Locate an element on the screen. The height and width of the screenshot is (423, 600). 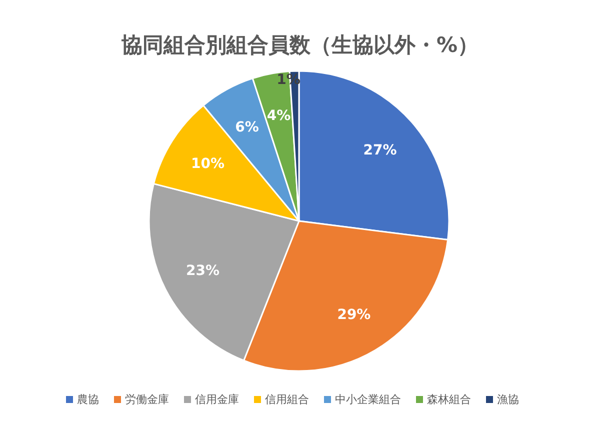
legend-label: 農協 is located at coordinates (88, 399).